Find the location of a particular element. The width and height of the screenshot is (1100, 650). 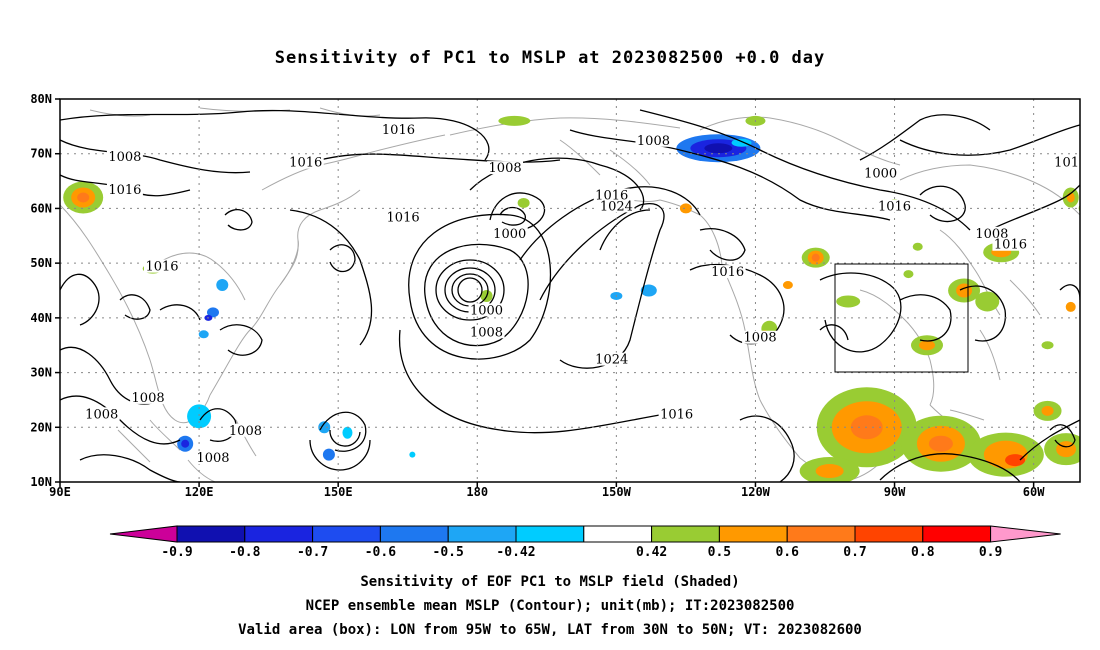

lat-tick-label: 20N is located at coordinates (41, 427).